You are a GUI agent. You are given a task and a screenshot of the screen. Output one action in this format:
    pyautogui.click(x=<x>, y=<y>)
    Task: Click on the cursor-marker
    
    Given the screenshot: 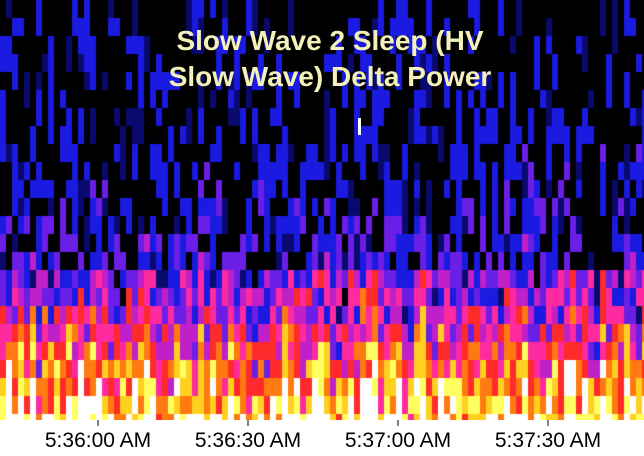 What is the action you would take?
    pyautogui.click(x=359, y=126)
    